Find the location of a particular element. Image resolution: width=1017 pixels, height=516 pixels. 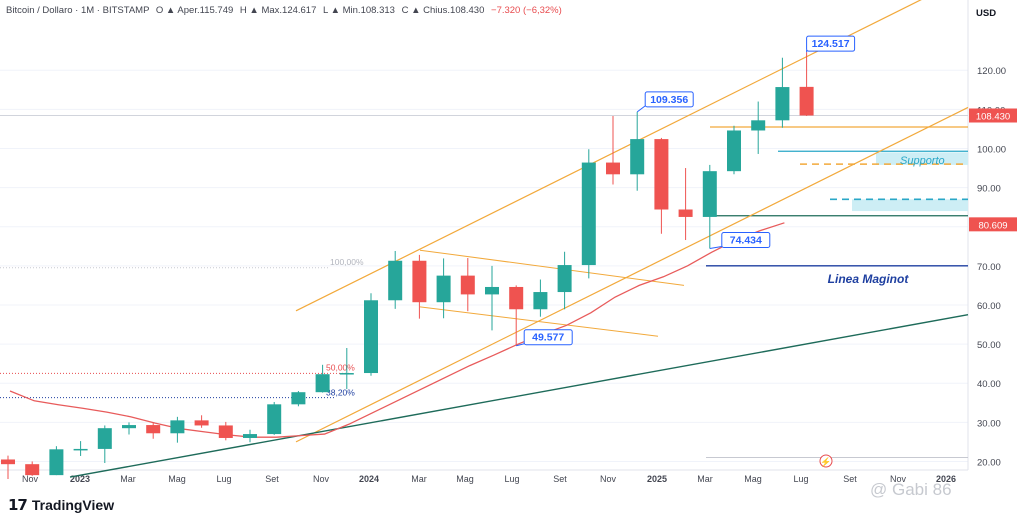

y-tick-label: 90.00 is located at coordinates (989, 189).